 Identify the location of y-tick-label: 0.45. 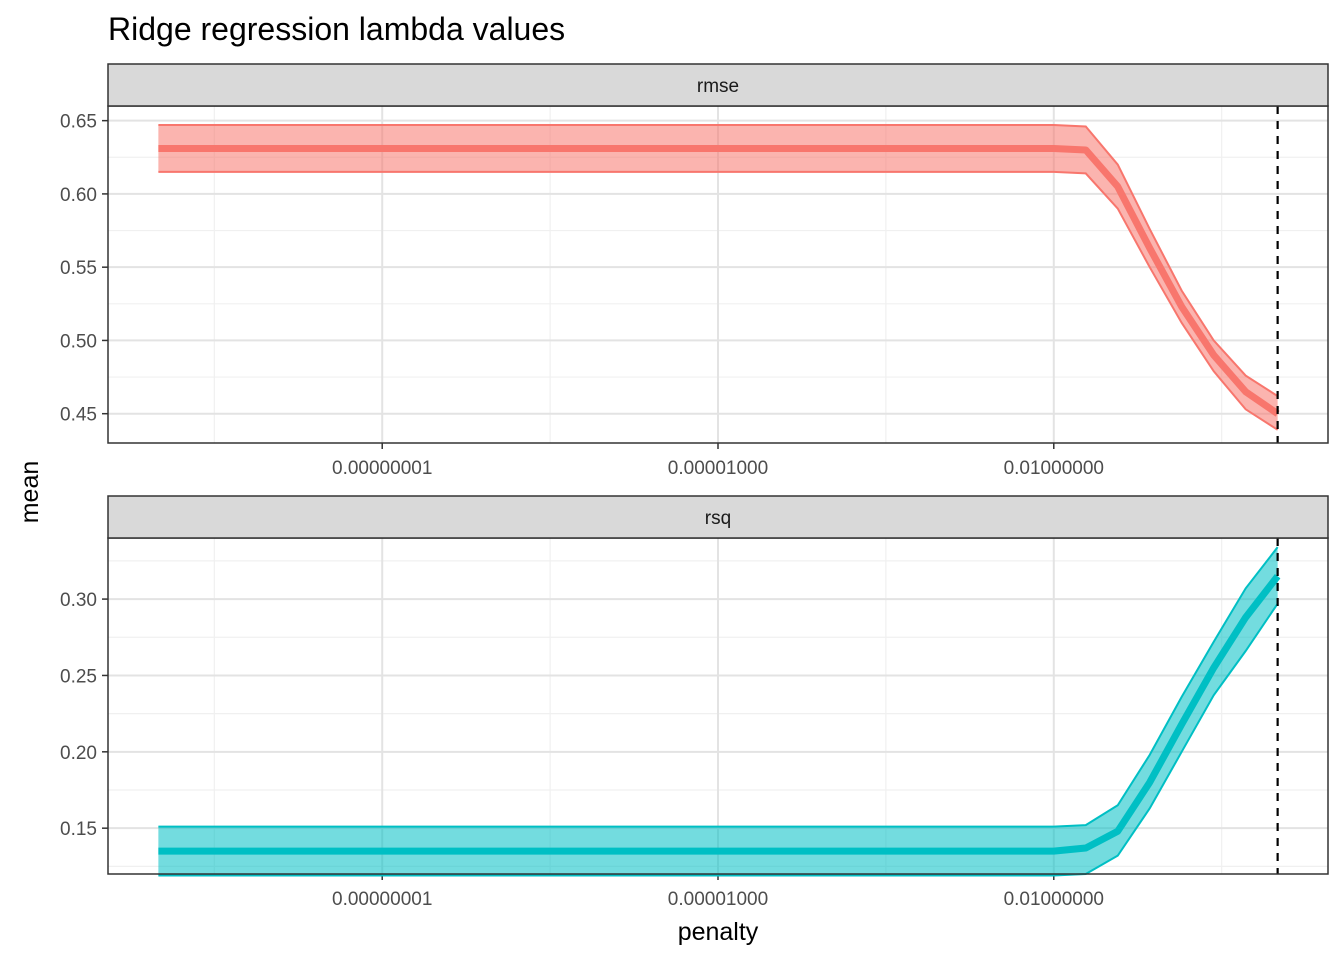
(78, 415).